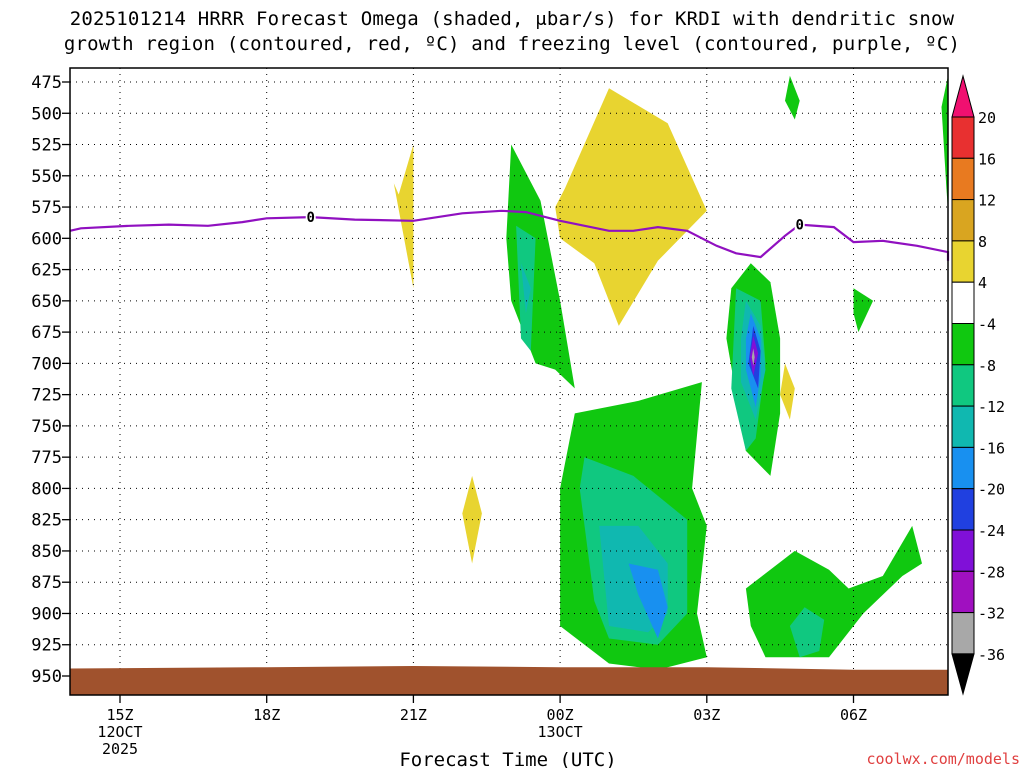 This screenshot has width=1024, height=768. I want to click on y-tick-label: 700, so click(46, 364).